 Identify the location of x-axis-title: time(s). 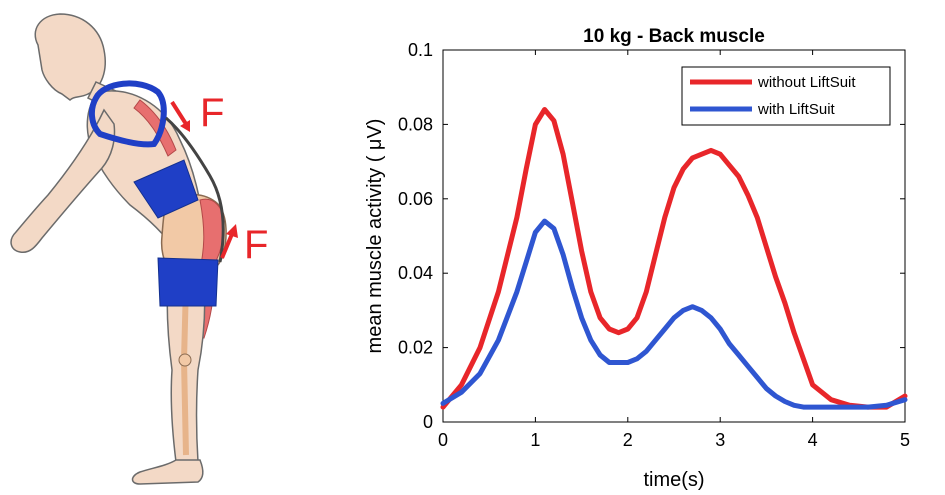
(673, 480).